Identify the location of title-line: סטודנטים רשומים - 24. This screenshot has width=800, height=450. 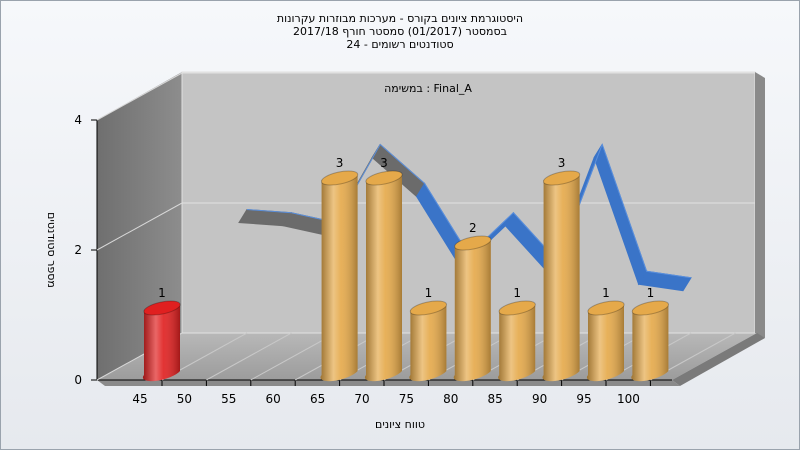
(399, 44).